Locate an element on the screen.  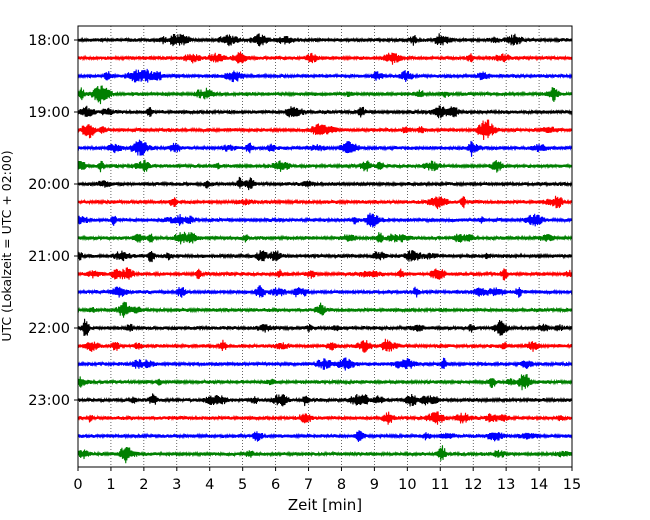
x-tick-label: 1 is located at coordinates (110, 485).